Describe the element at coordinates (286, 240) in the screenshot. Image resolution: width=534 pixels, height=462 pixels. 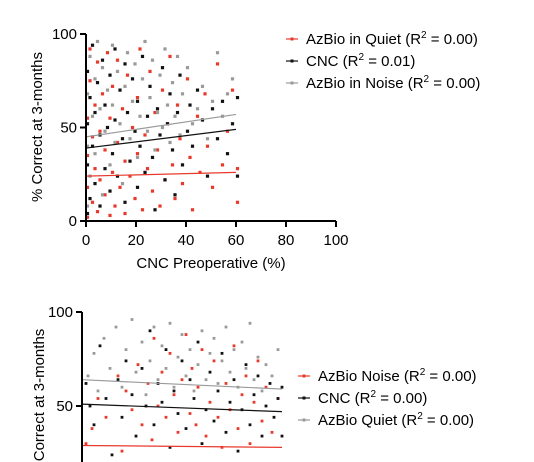
I see `x-tick-label: 80` at that location.